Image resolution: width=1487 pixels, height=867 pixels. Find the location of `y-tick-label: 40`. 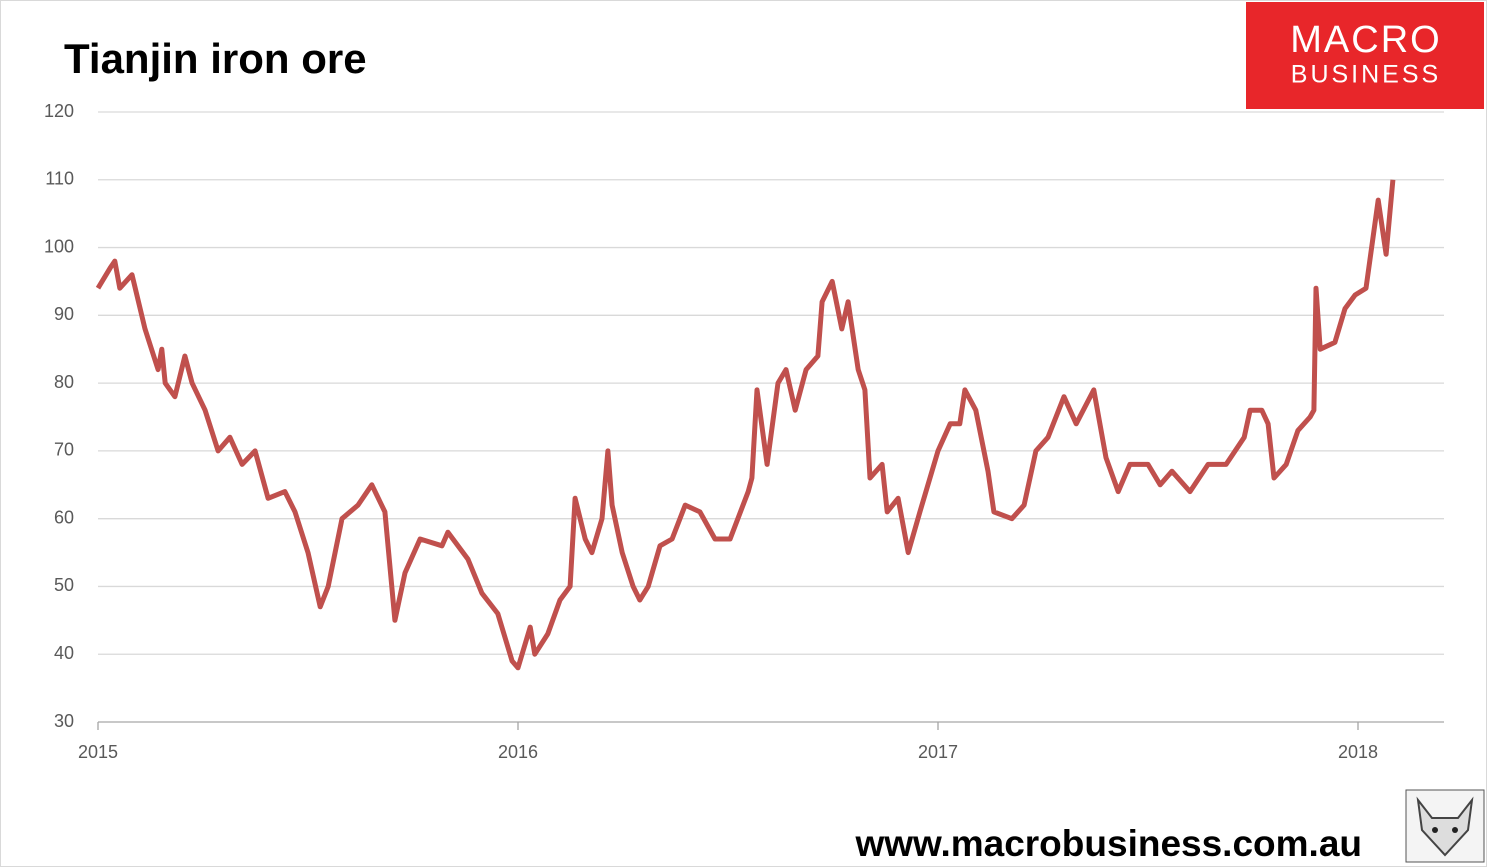

y-tick-label: 40 is located at coordinates (64, 653).